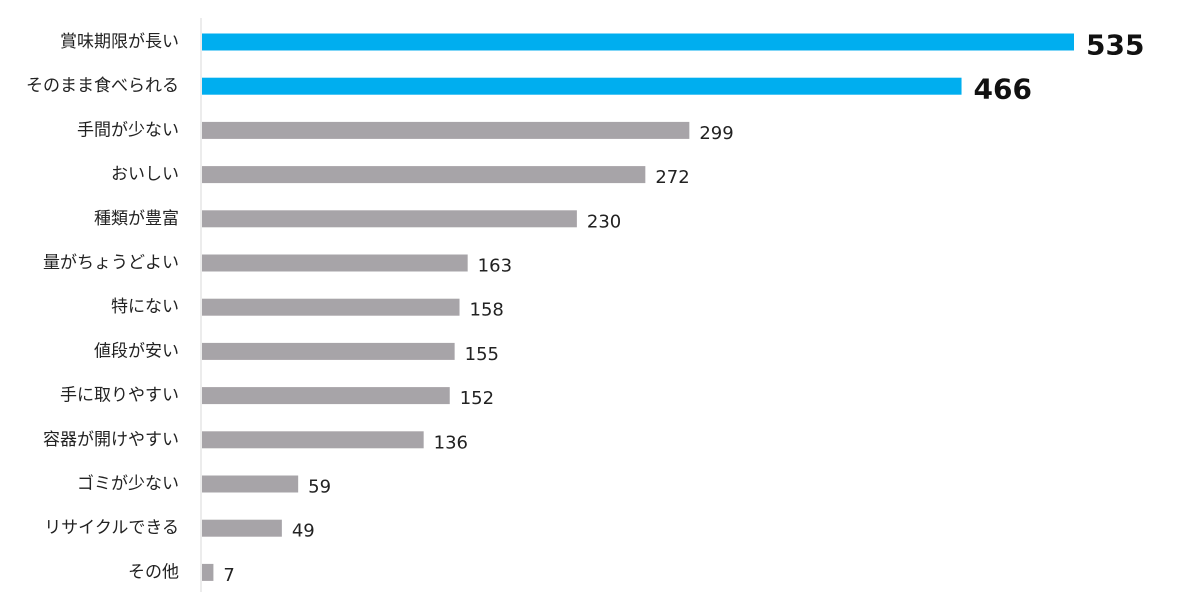  What do you see at coordinates (487, 310) in the screenshot?
I see `value-label: 158` at bounding box center [487, 310].